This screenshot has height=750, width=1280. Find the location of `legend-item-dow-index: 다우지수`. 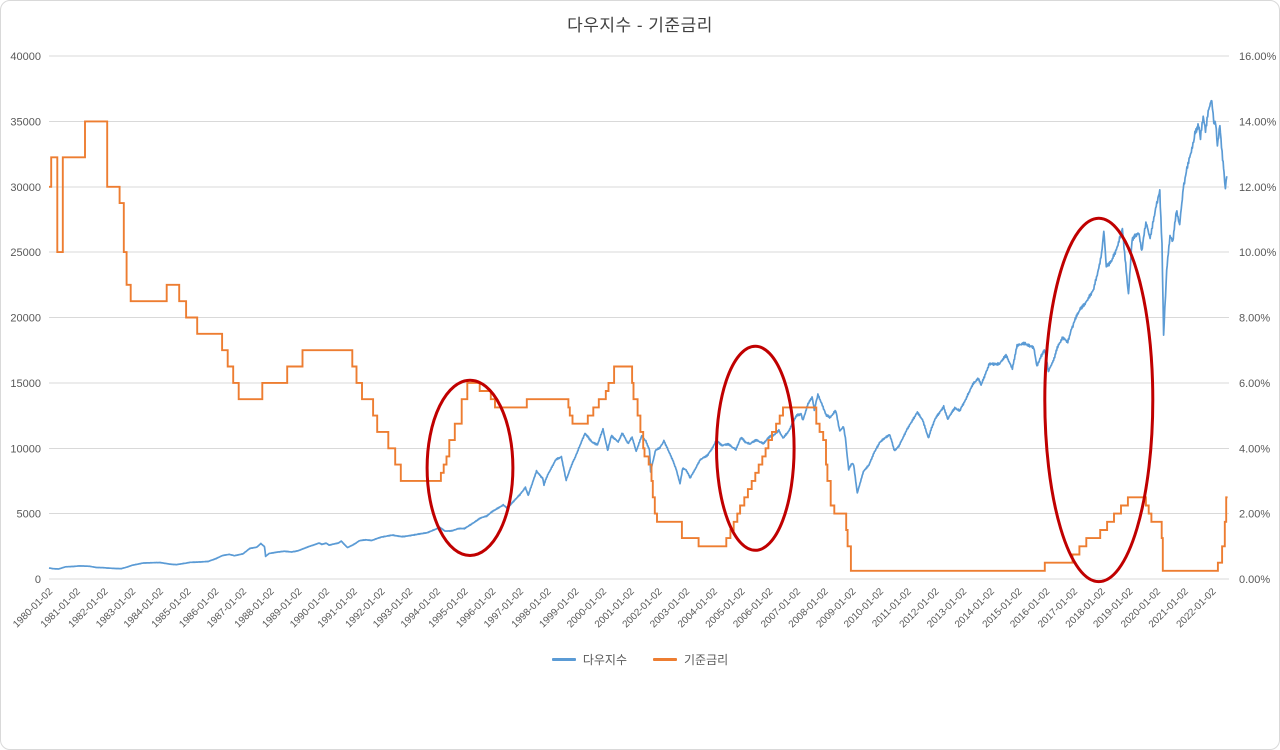

legend-item-dow-index: 다우지수 is located at coordinates (589, 659).